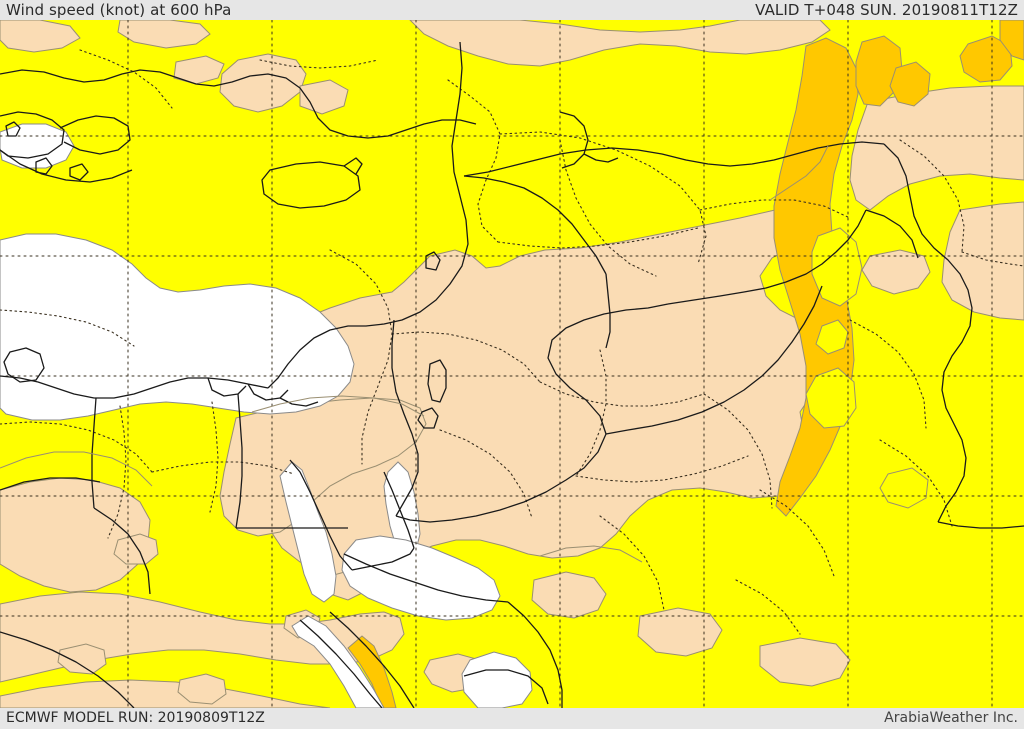 The height and width of the screenshot is (729, 1024). I want to click on island-small-a, so click(13, 129).